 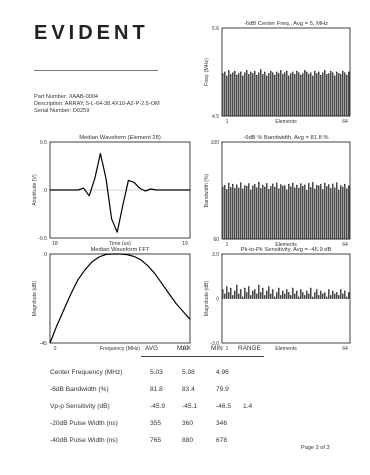 What do you see at coordinates (120, 138) in the screenshot?
I see `chart-title: Median Waveform (Element 28)` at bounding box center [120, 138].